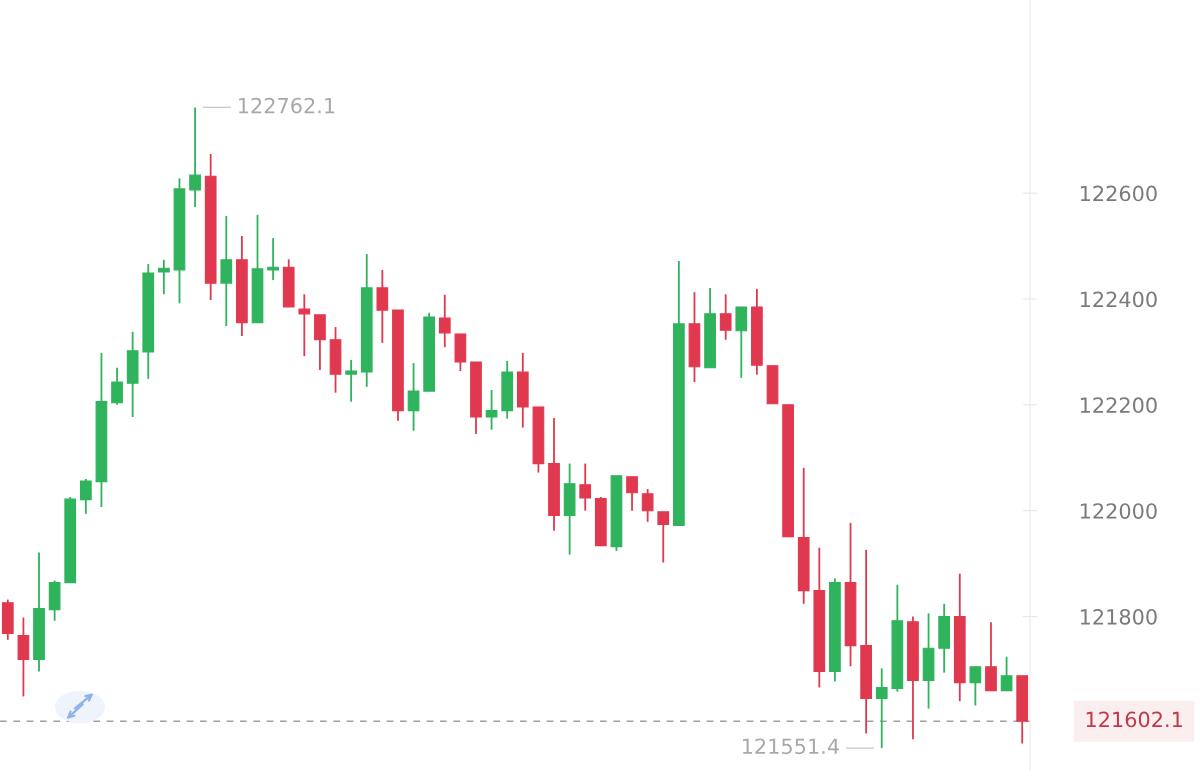 The width and height of the screenshot is (1200, 778). What do you see at coordinates (1134, 719) in the screenshot?
I see `ref-line-label: 121602.1` at bounding box center [1134, 719].